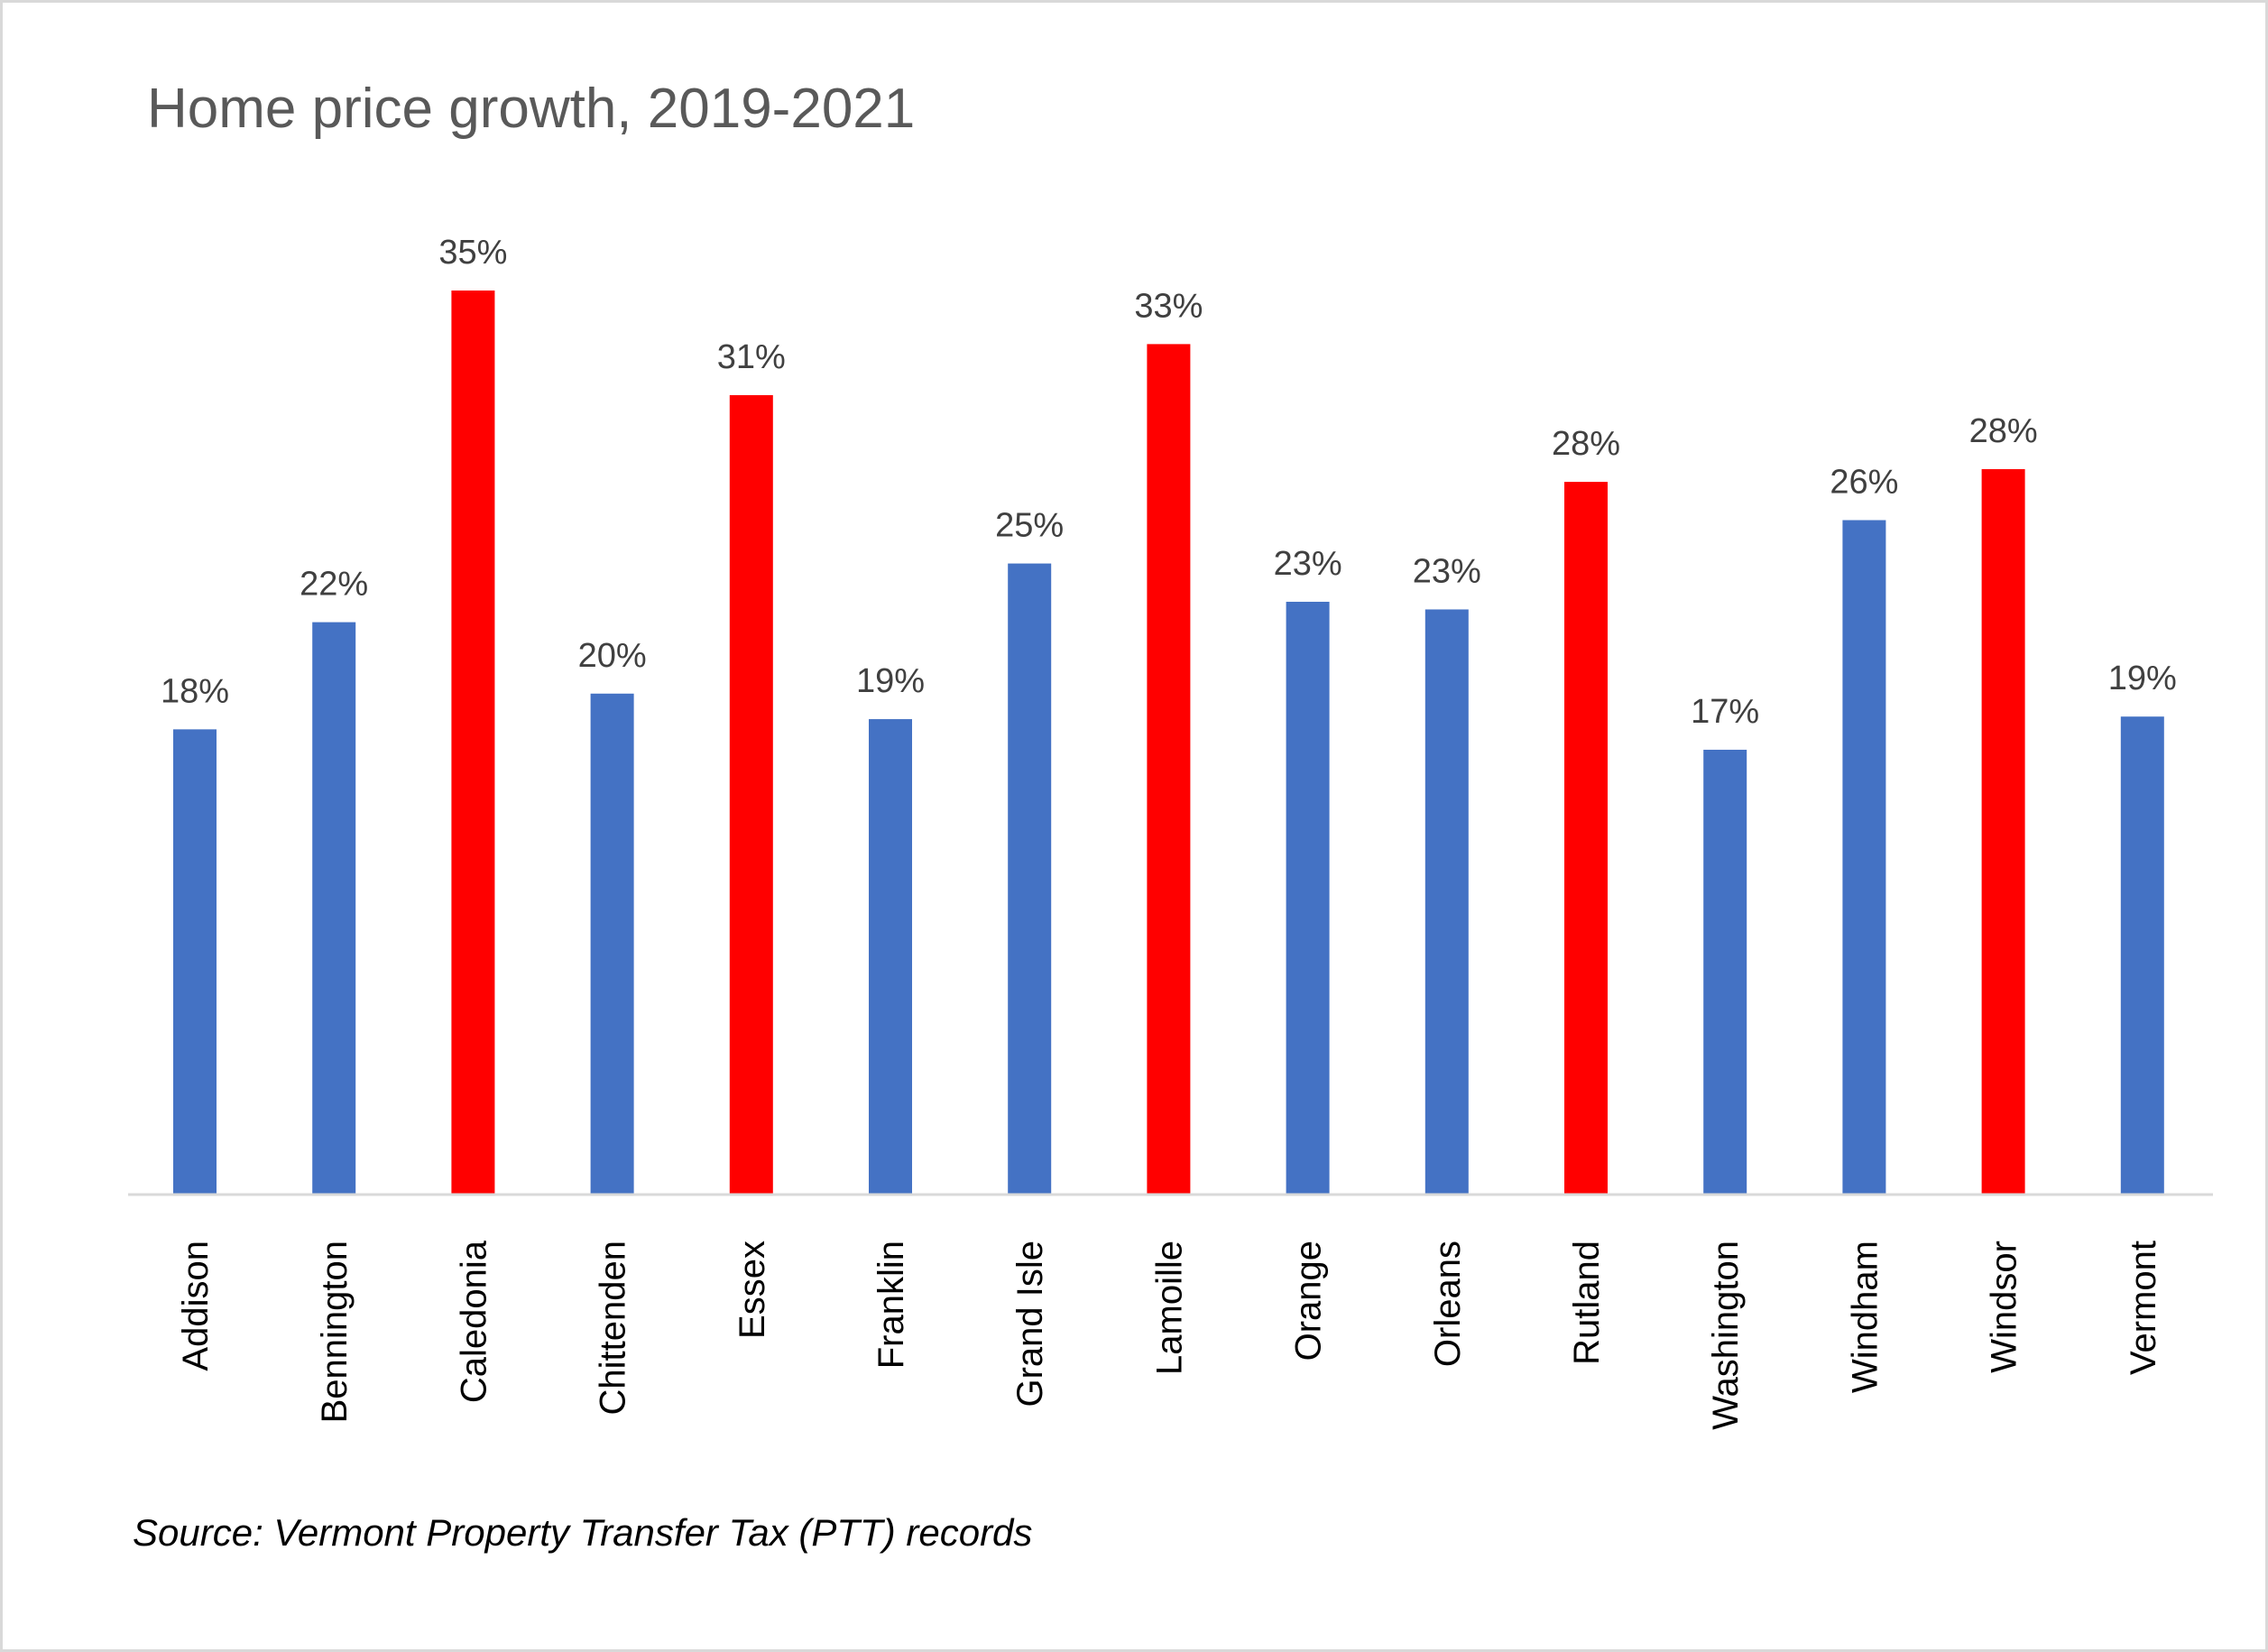 This screenshot has width=2268, height=1652. What do you see at coordinates (335, 1332) in the screenshot?
I see `category-label: Bennington` at bounding box center [335, 1332].